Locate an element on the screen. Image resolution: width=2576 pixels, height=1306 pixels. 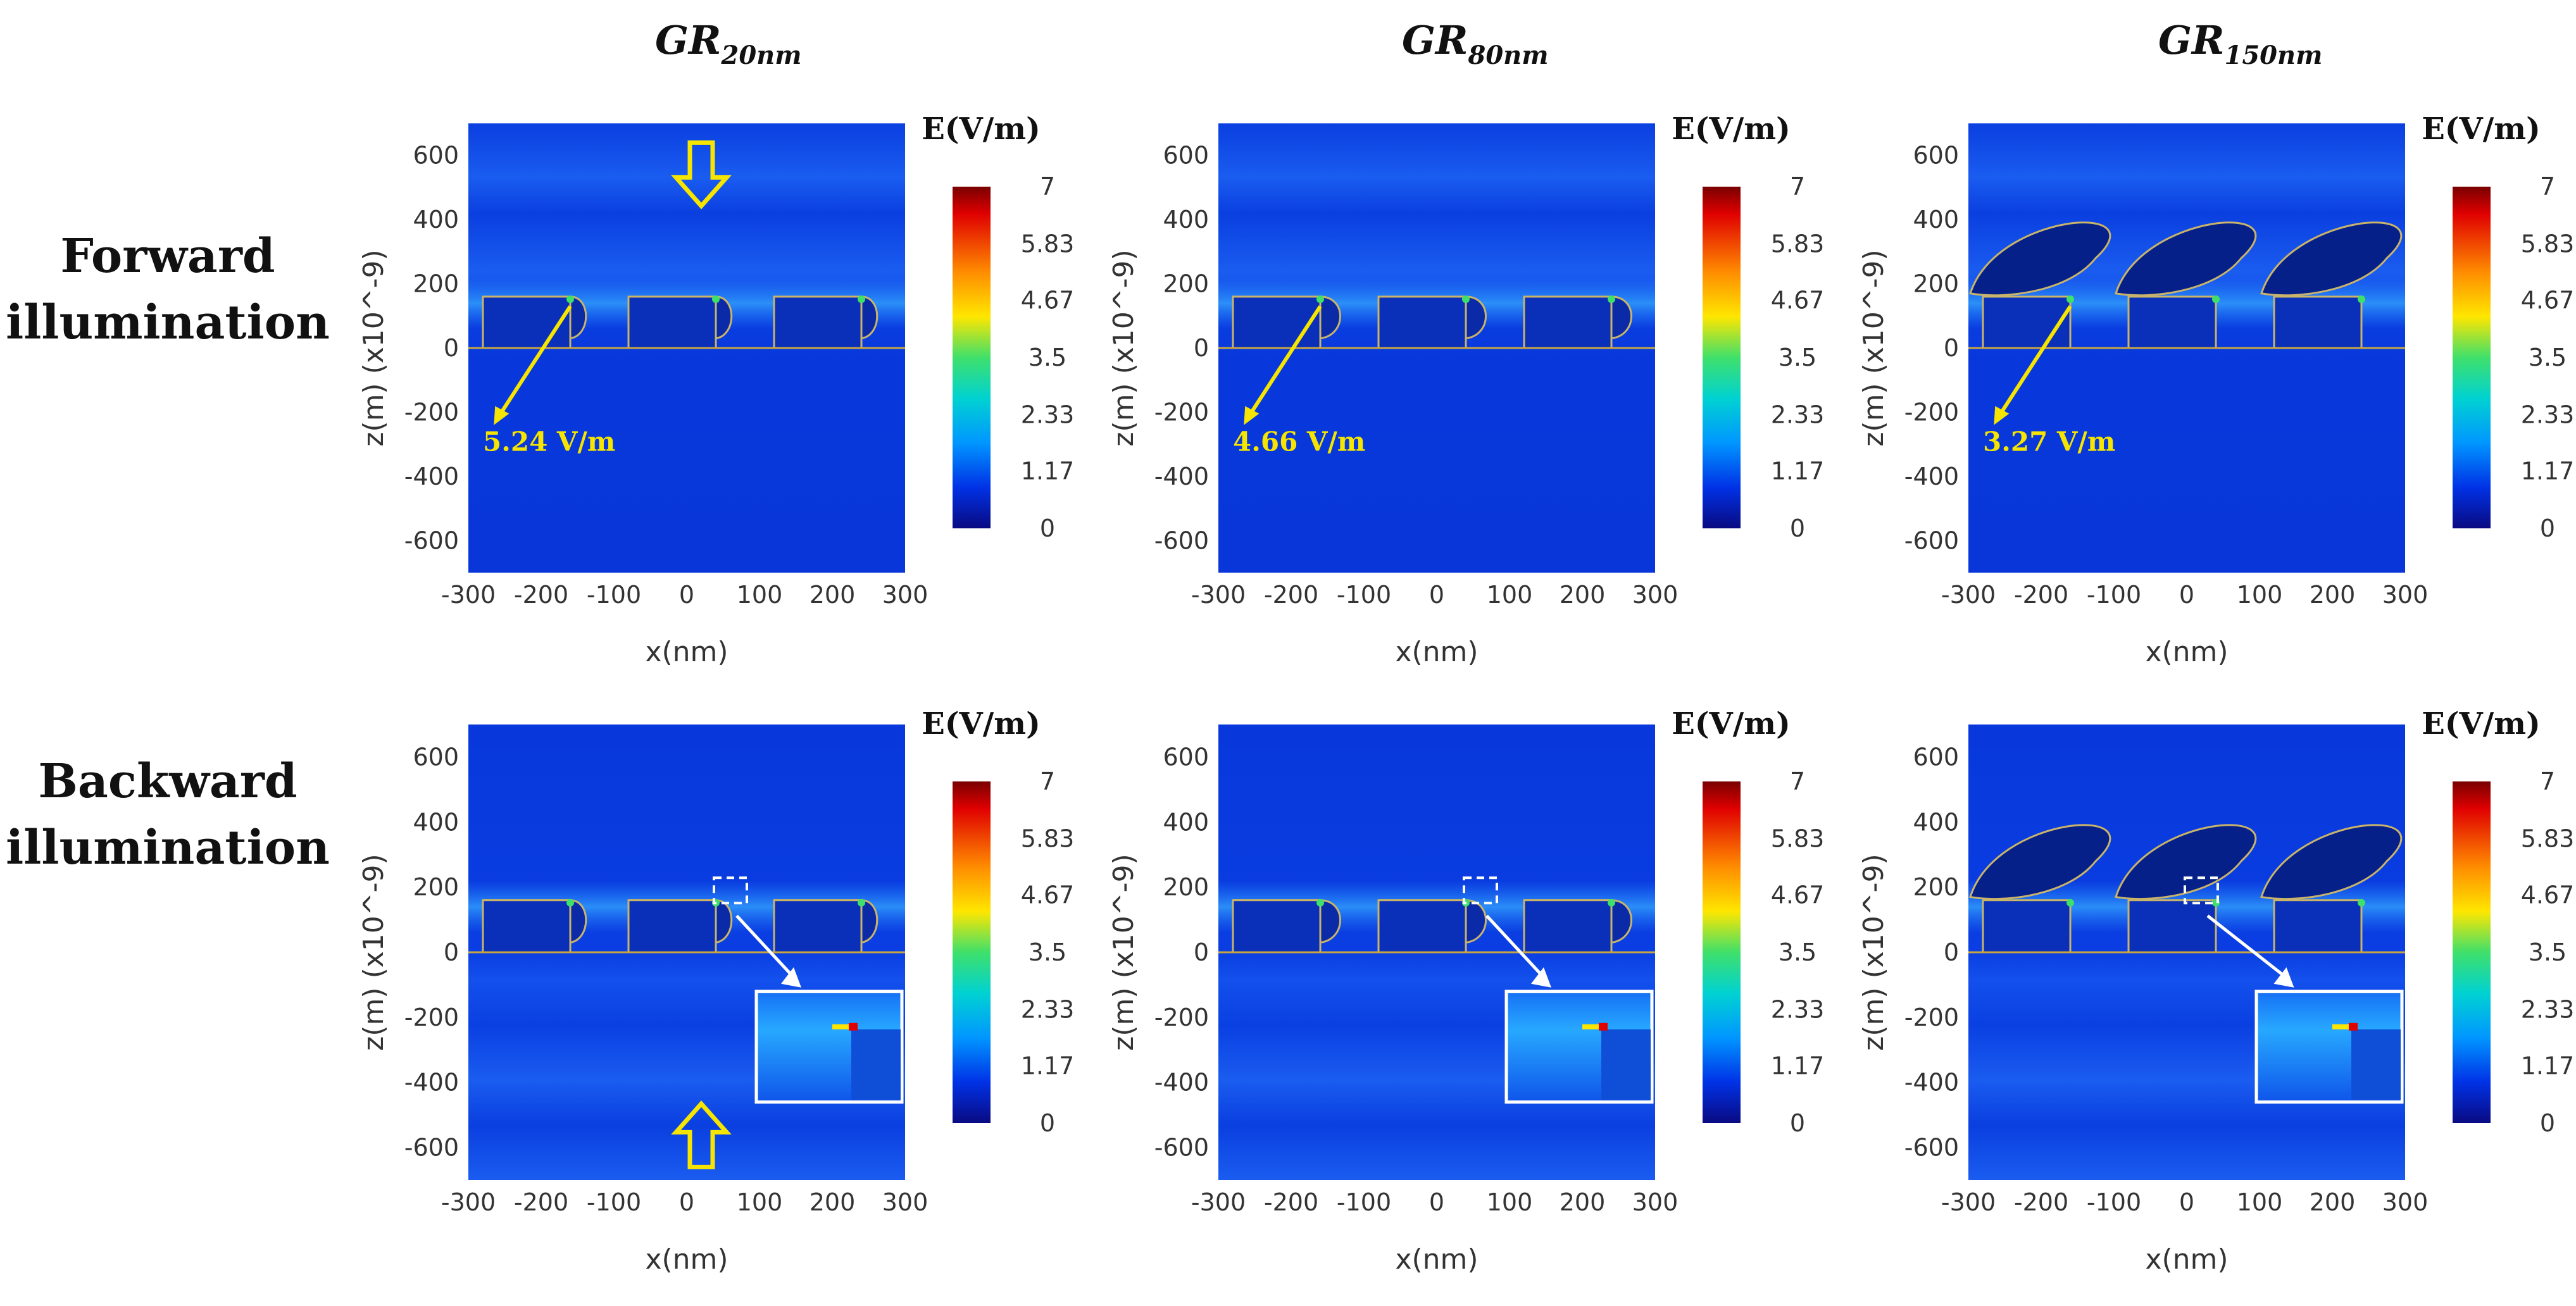
x-tick-label: -100 is located at coordinates (1364, 595).